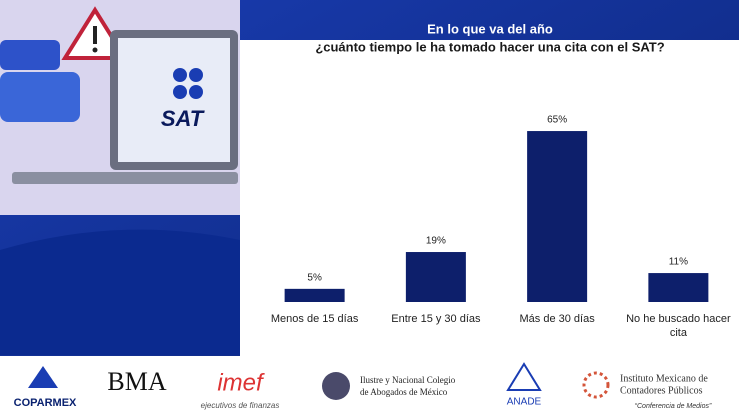 The width and height of the screenshot is (739, 415). What do you see at coordinates (678, 262) in the screenshot?
I see `value-label: 11%` at bounding box center [678, 262].